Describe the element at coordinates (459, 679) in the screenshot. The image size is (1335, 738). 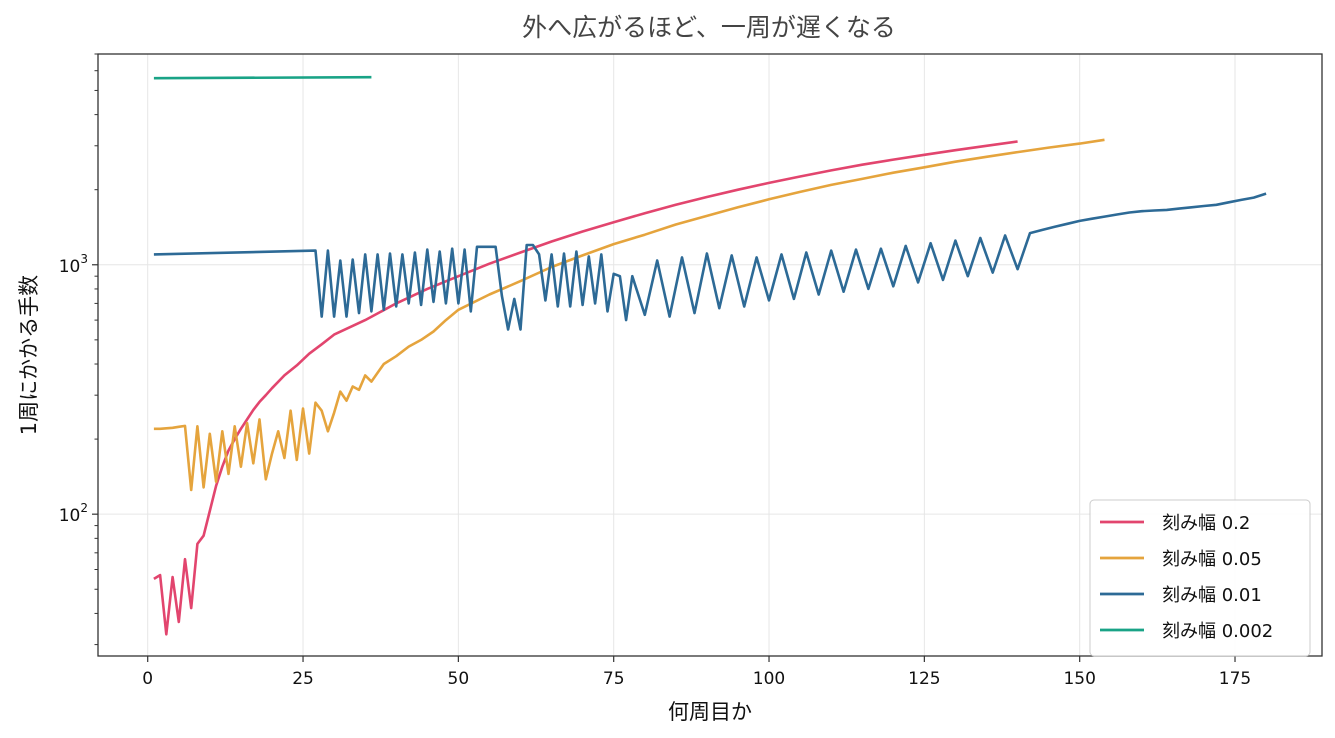
I see `x-tick-label: 50` at that location.